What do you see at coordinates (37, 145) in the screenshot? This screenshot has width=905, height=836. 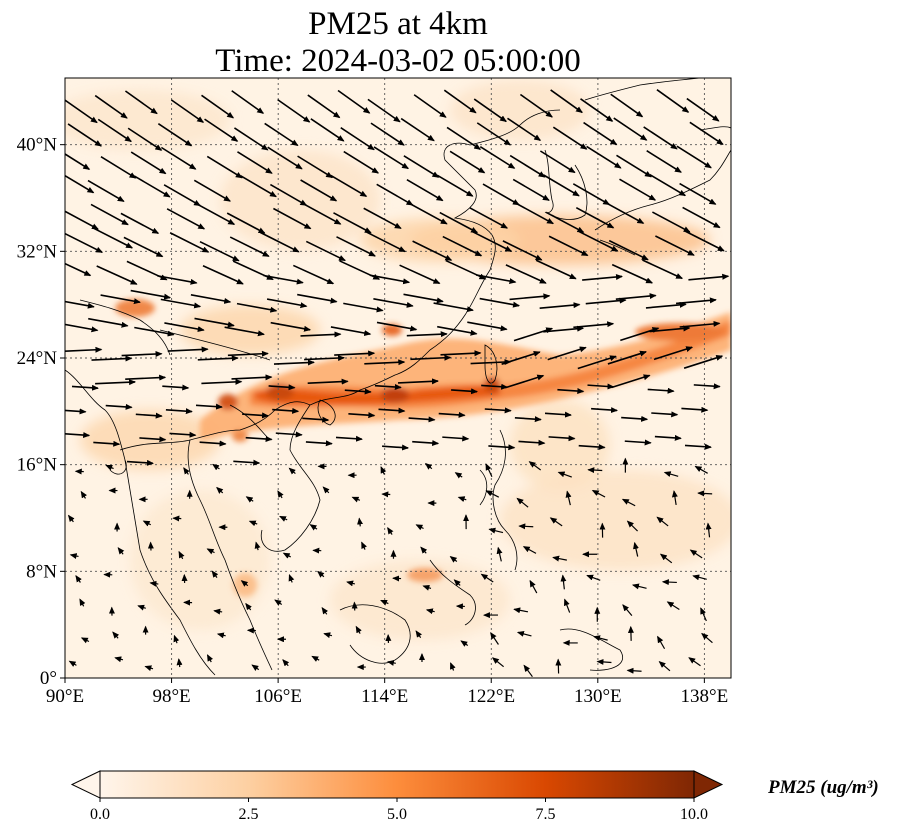 I see `y-tick-label: 40°N` at bounding box center [37, 145].